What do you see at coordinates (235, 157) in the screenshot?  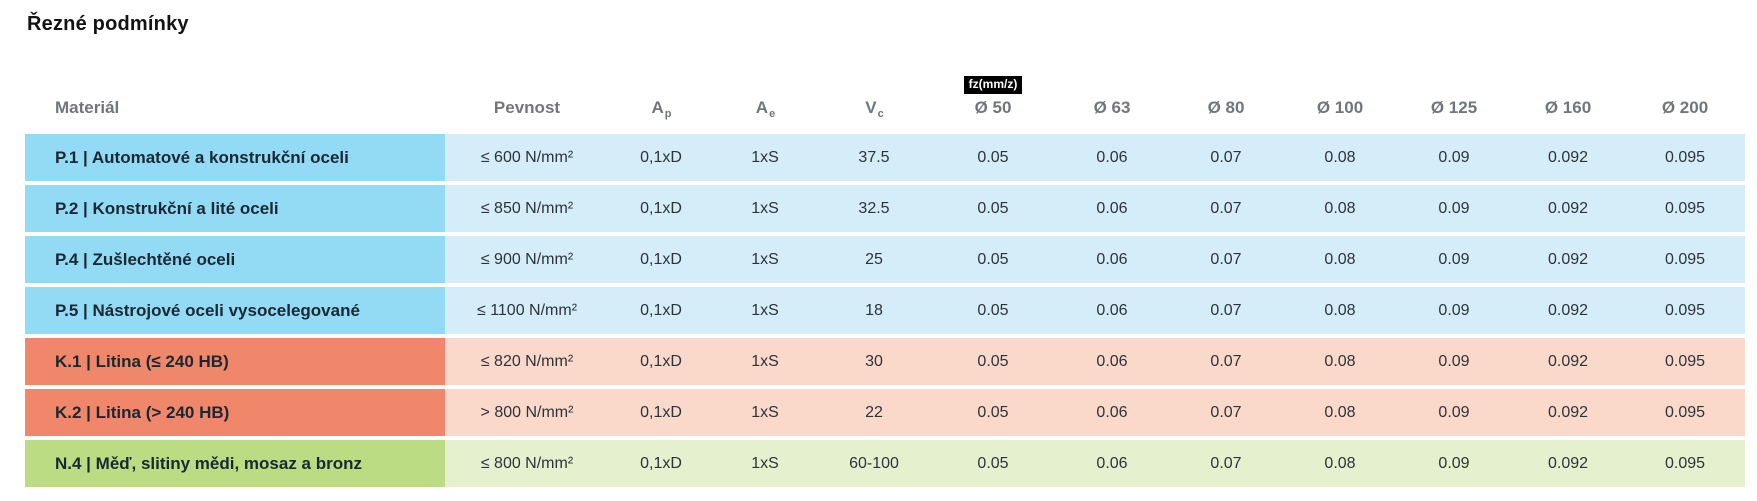 I see `material-cell: P.1 | Automatové a konstrukční oceli` at bounding box center [235, 157].